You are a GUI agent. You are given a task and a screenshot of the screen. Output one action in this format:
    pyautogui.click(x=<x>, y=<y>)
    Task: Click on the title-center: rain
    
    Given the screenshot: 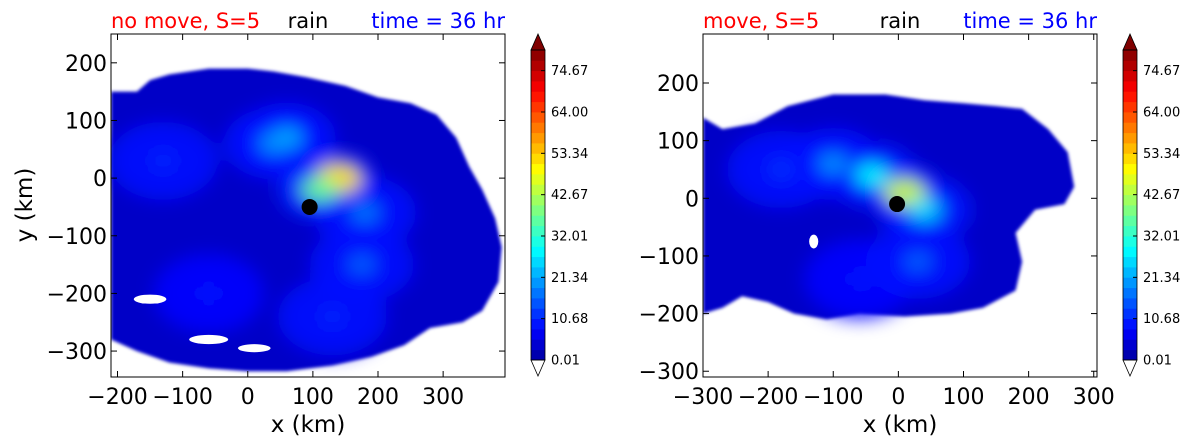 What is the action you would take?
    pyautogui.click(x=308, y=21)
    